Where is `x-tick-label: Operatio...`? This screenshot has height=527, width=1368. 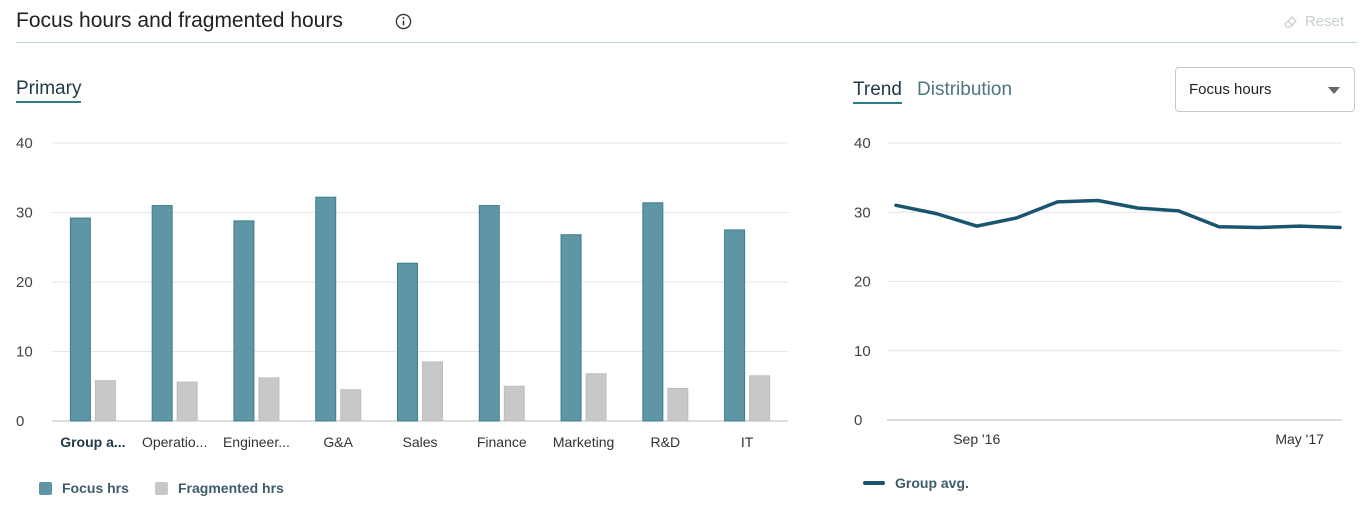
x-tick-label: Operatio... is located at coordinates (174, 442).